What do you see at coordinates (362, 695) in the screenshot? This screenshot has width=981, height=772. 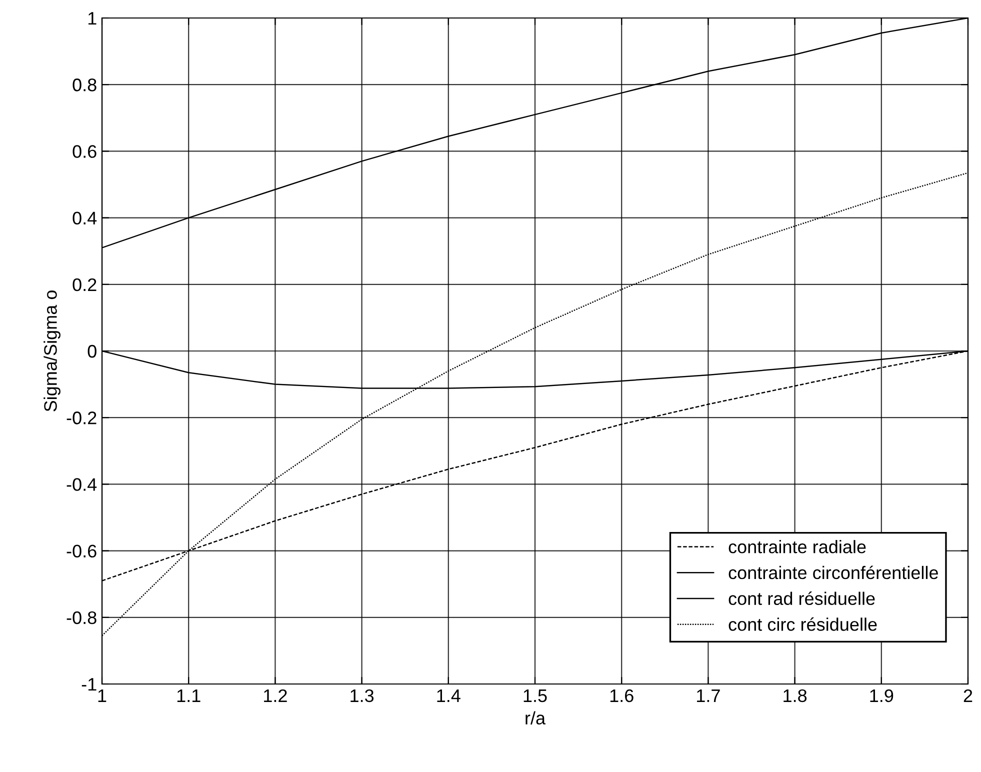 I see `x-tick-label: 1.3` at bounding box center [362, 695].